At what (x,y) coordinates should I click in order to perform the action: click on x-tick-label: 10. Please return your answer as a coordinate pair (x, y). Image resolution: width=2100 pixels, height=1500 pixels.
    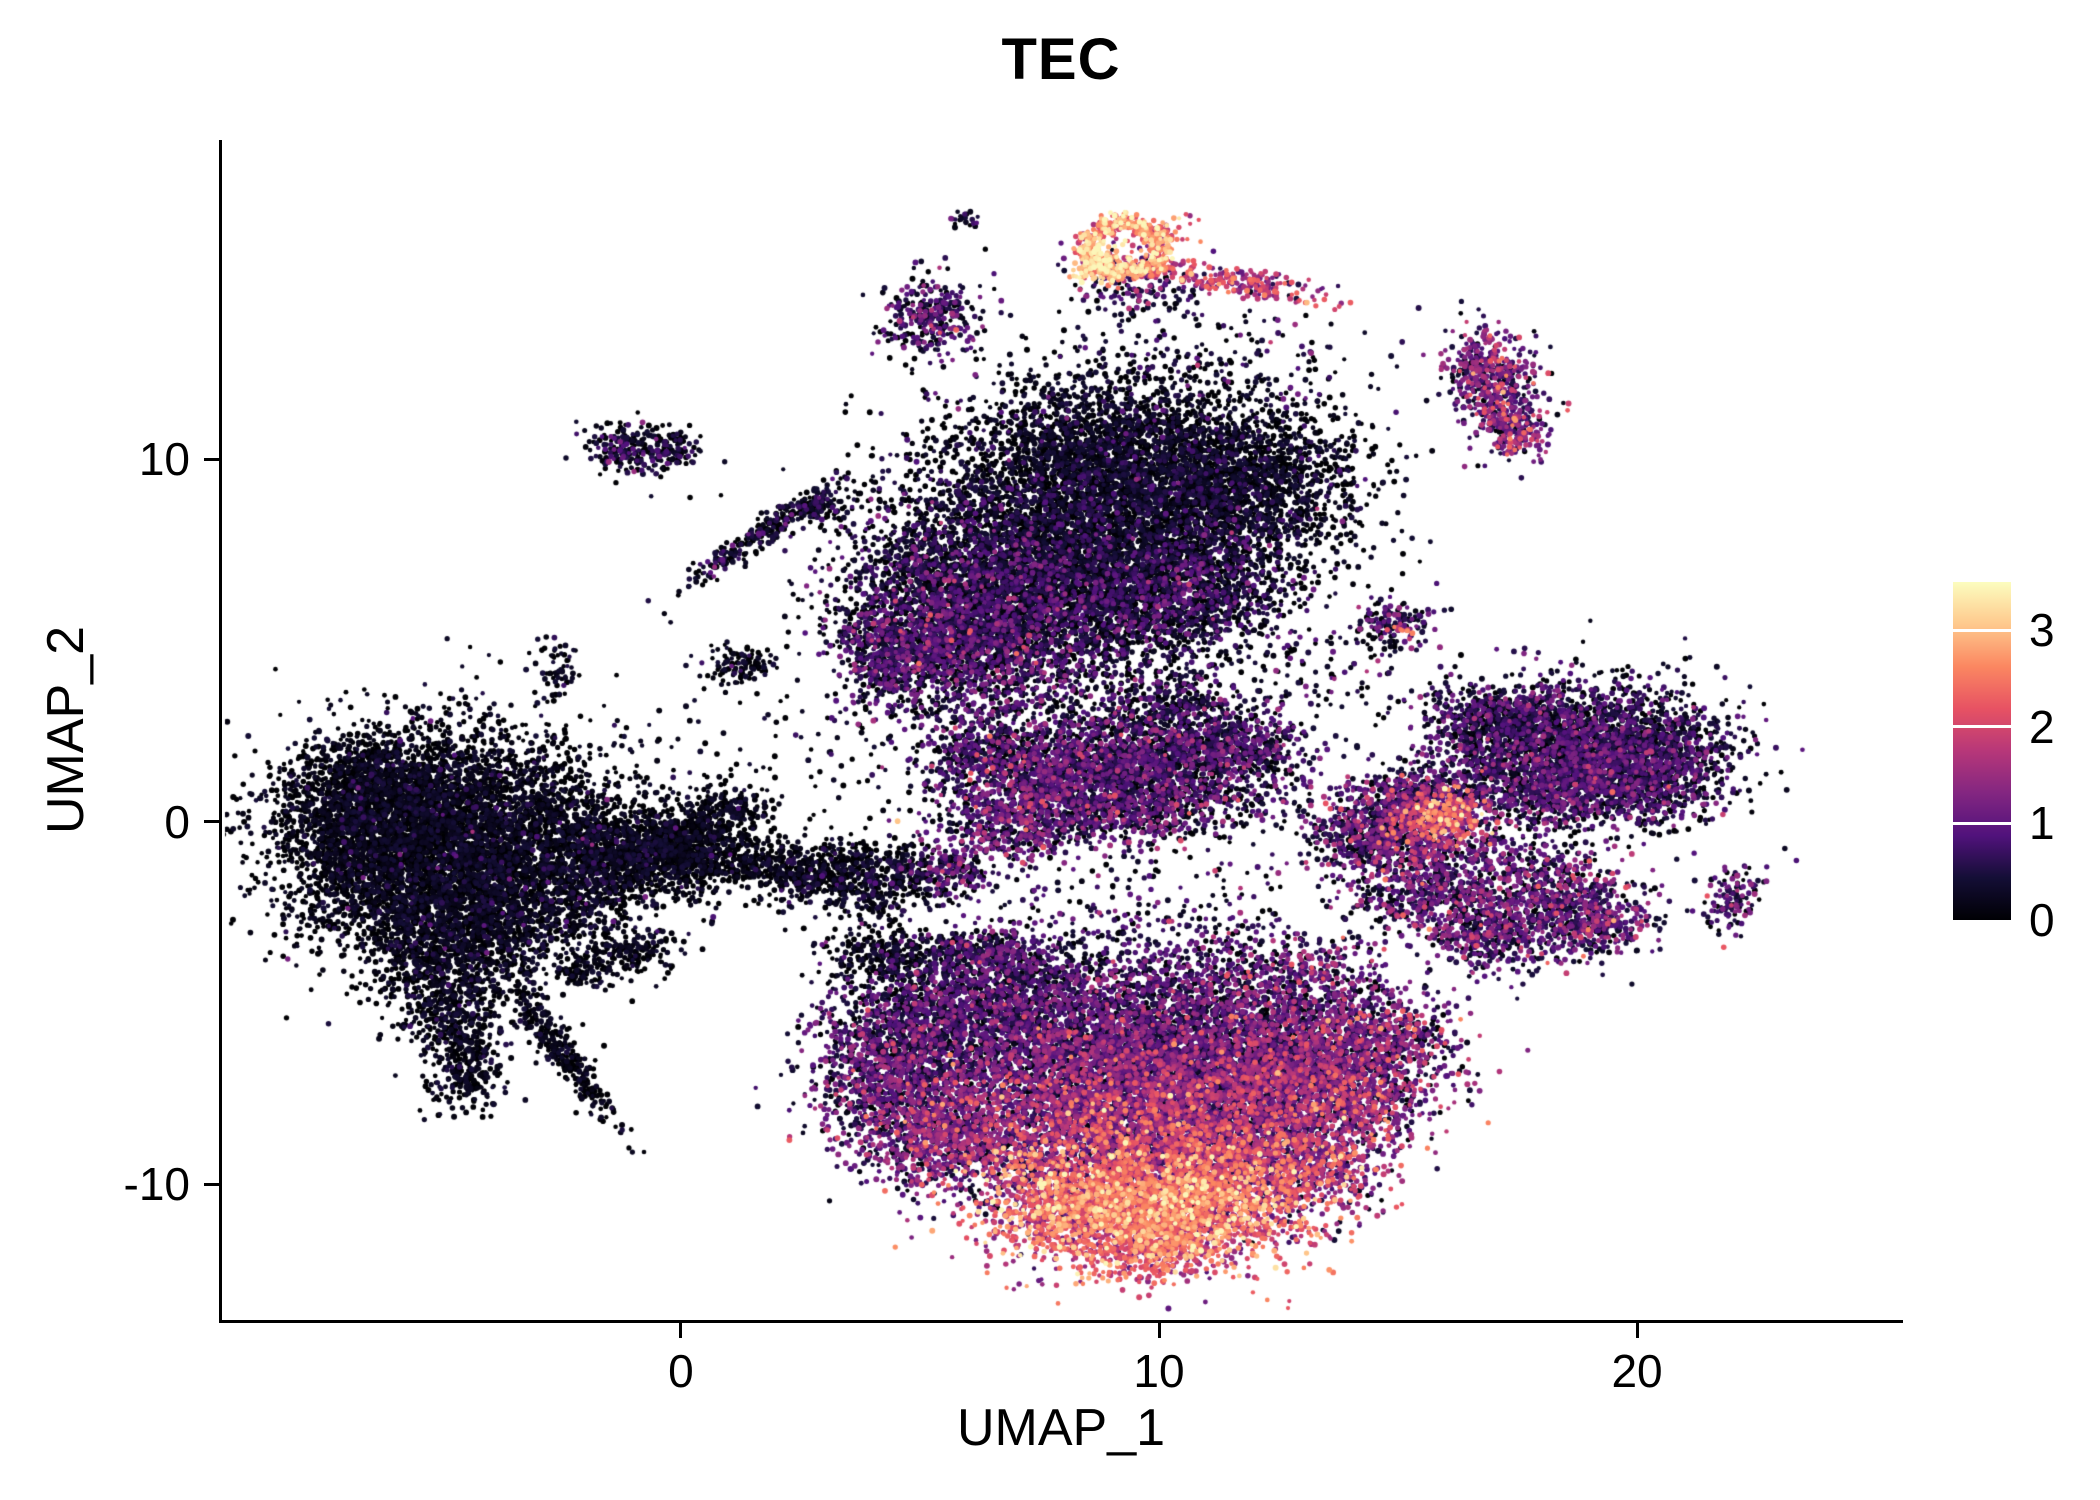
    Looking at the image, I should click on (1159, 1371).